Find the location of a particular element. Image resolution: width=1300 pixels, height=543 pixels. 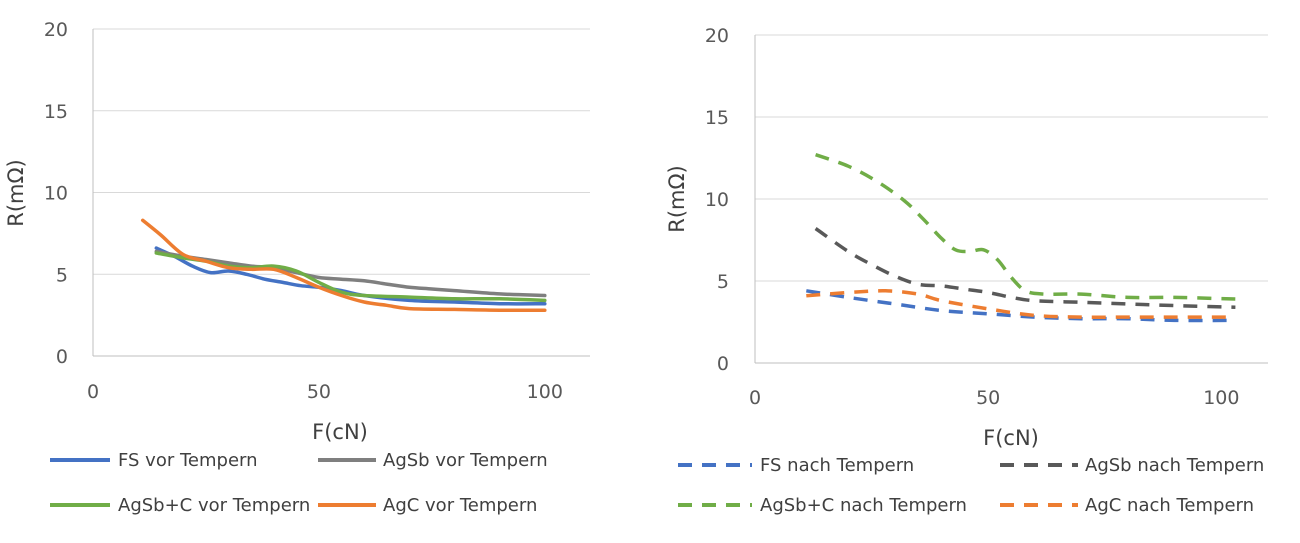

legend-item: AgC vor Tempern is located at coordinates (427, 505).